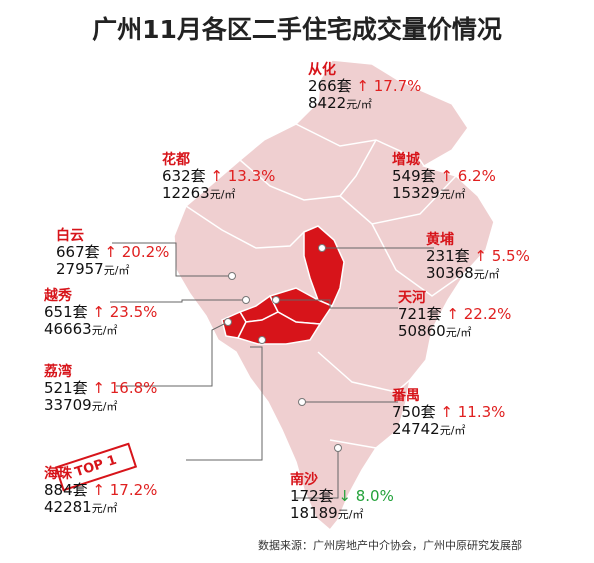  What do you see at coordinates (450, 256) in the screenshot?
I see `transaction-count: 231套` at bounding box center [450, 256].